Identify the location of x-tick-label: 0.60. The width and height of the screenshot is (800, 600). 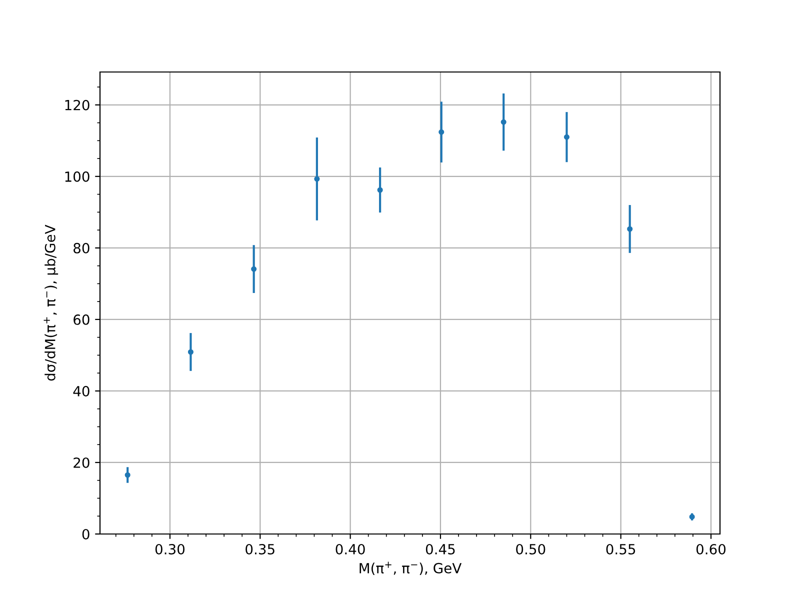
(711, 549).